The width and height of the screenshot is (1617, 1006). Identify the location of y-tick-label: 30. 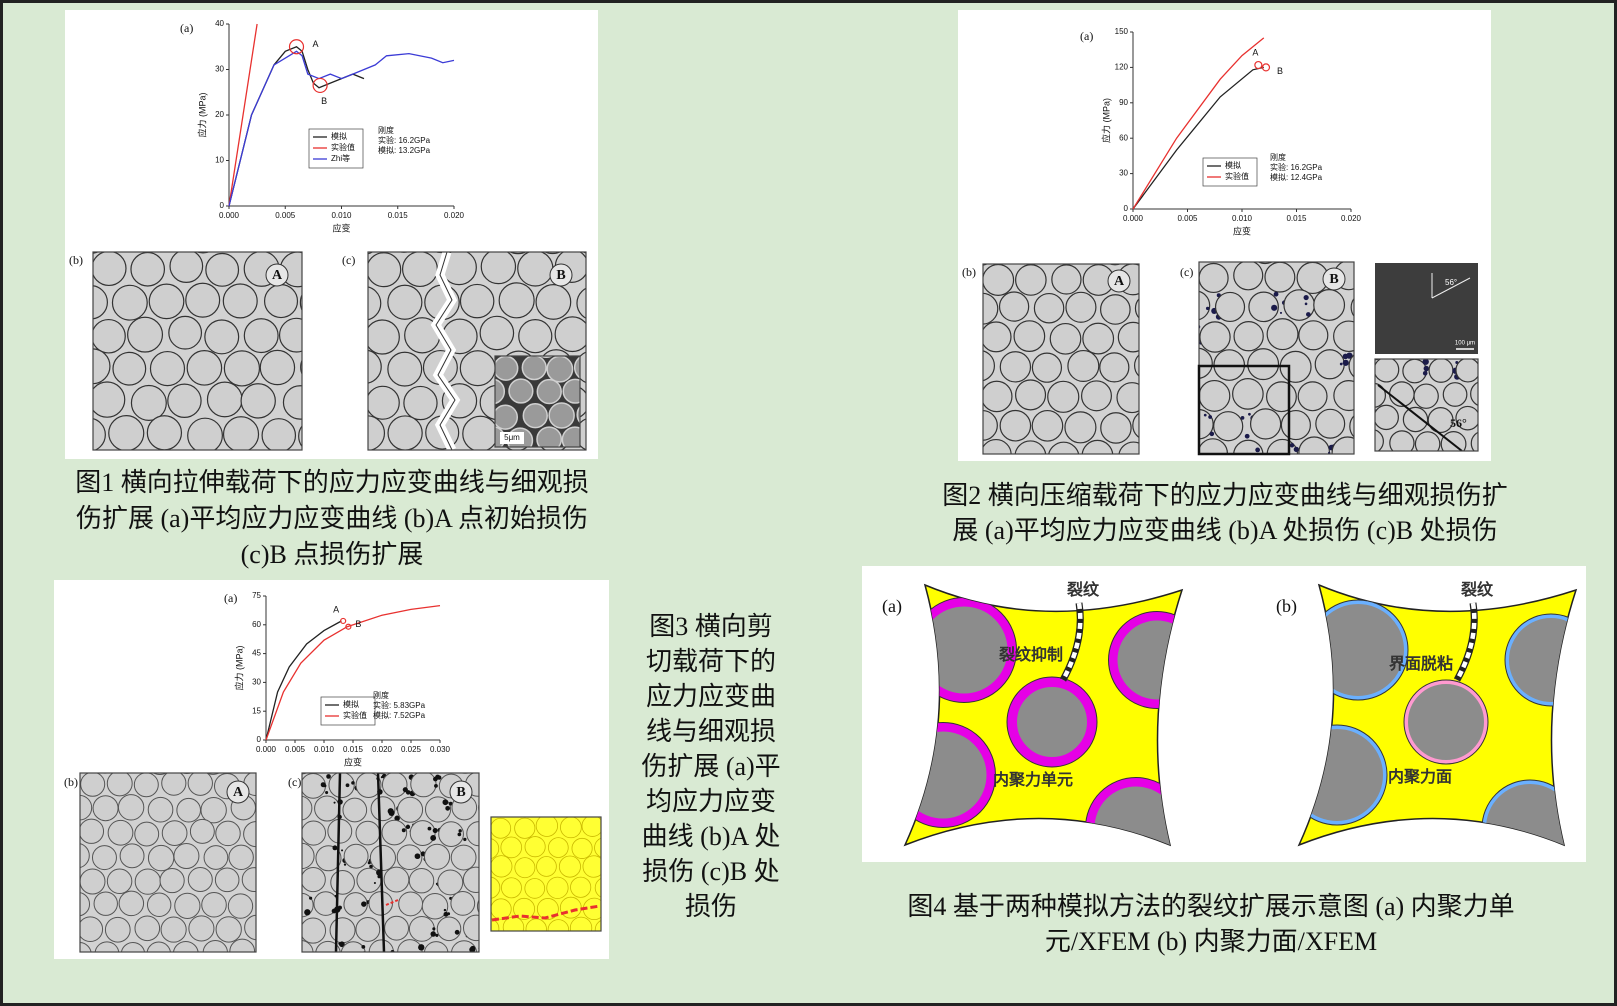
(219, 69).